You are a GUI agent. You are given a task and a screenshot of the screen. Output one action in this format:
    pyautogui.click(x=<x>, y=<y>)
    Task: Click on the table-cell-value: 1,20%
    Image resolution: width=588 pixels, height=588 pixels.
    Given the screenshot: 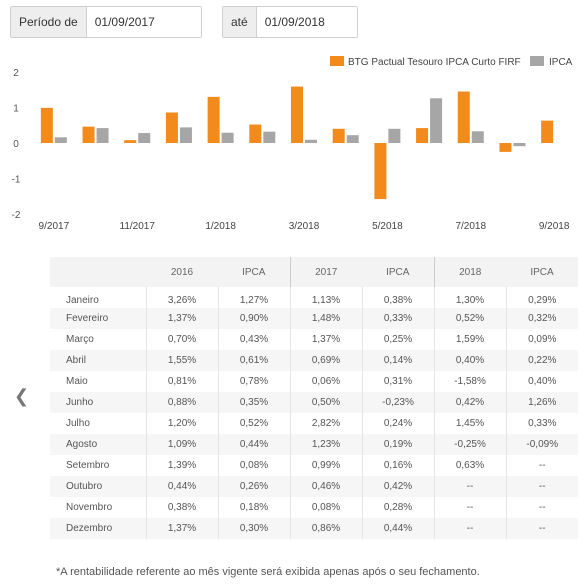 What is the action you would take?
    pyautogui.click(x=182, y=423)
    